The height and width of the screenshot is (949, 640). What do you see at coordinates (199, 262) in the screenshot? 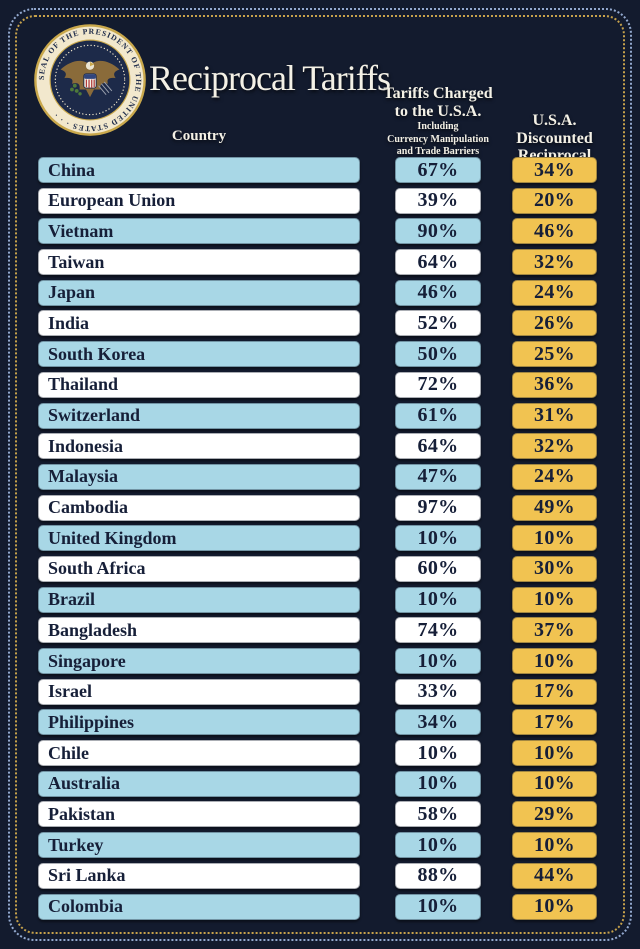
I see `country-cell: Taiwan` at bounding box center [199, 262].